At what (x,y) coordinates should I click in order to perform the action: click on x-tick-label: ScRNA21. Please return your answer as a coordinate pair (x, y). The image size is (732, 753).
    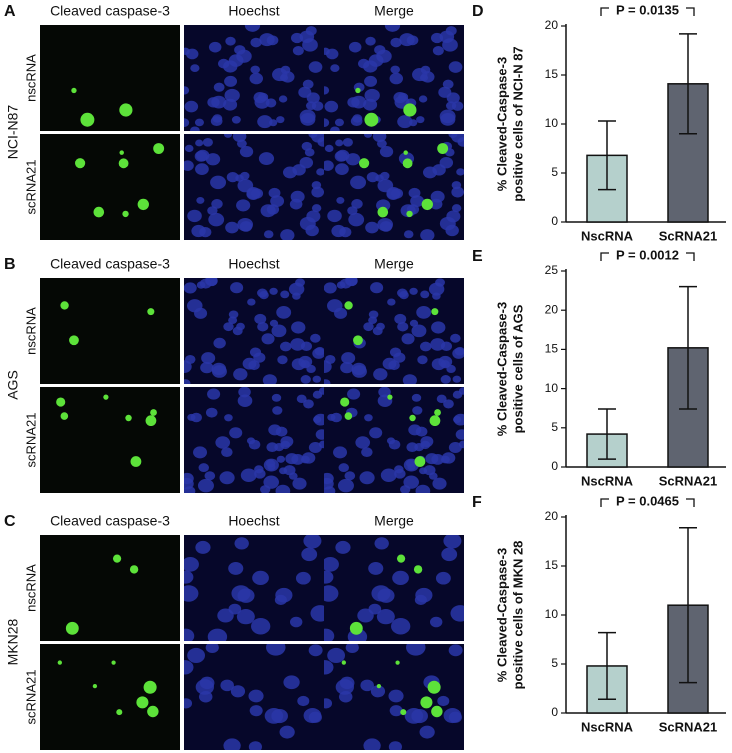
    Looking at the image, I should click on (688, 235).